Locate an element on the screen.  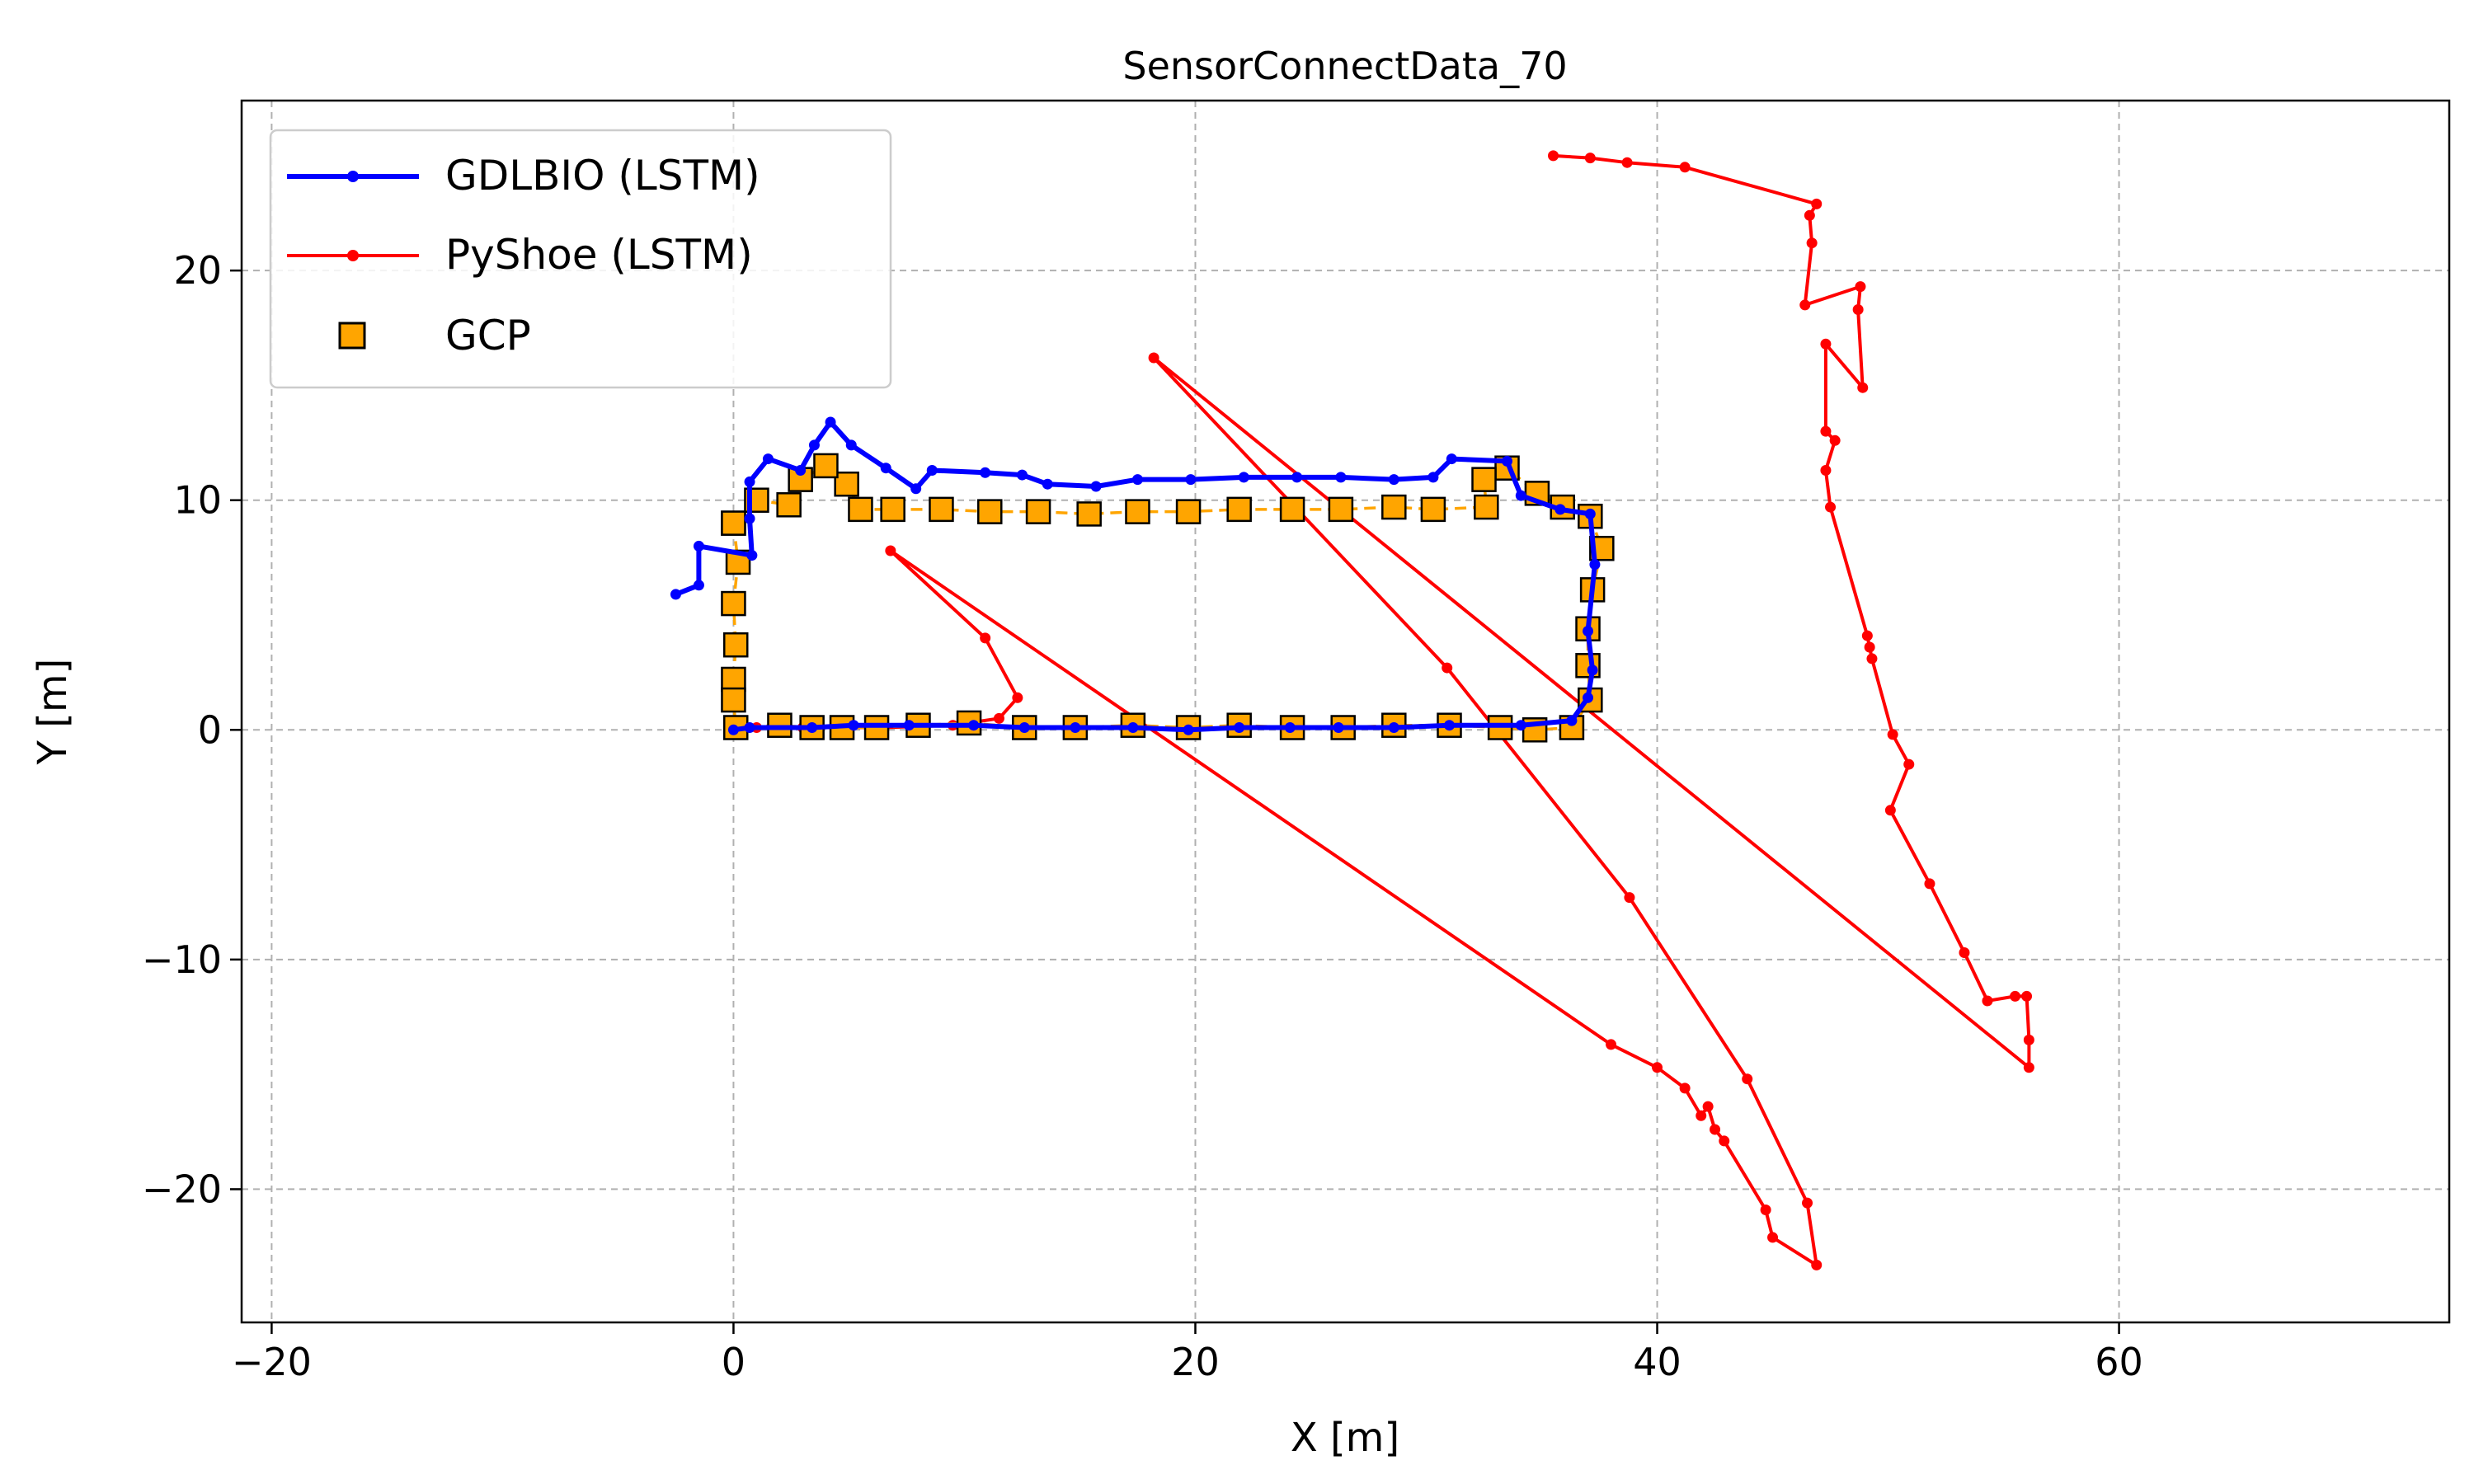
legend-entry-gdlbio: GDLBIO (LSTM) is located at coordinates (523, 176).